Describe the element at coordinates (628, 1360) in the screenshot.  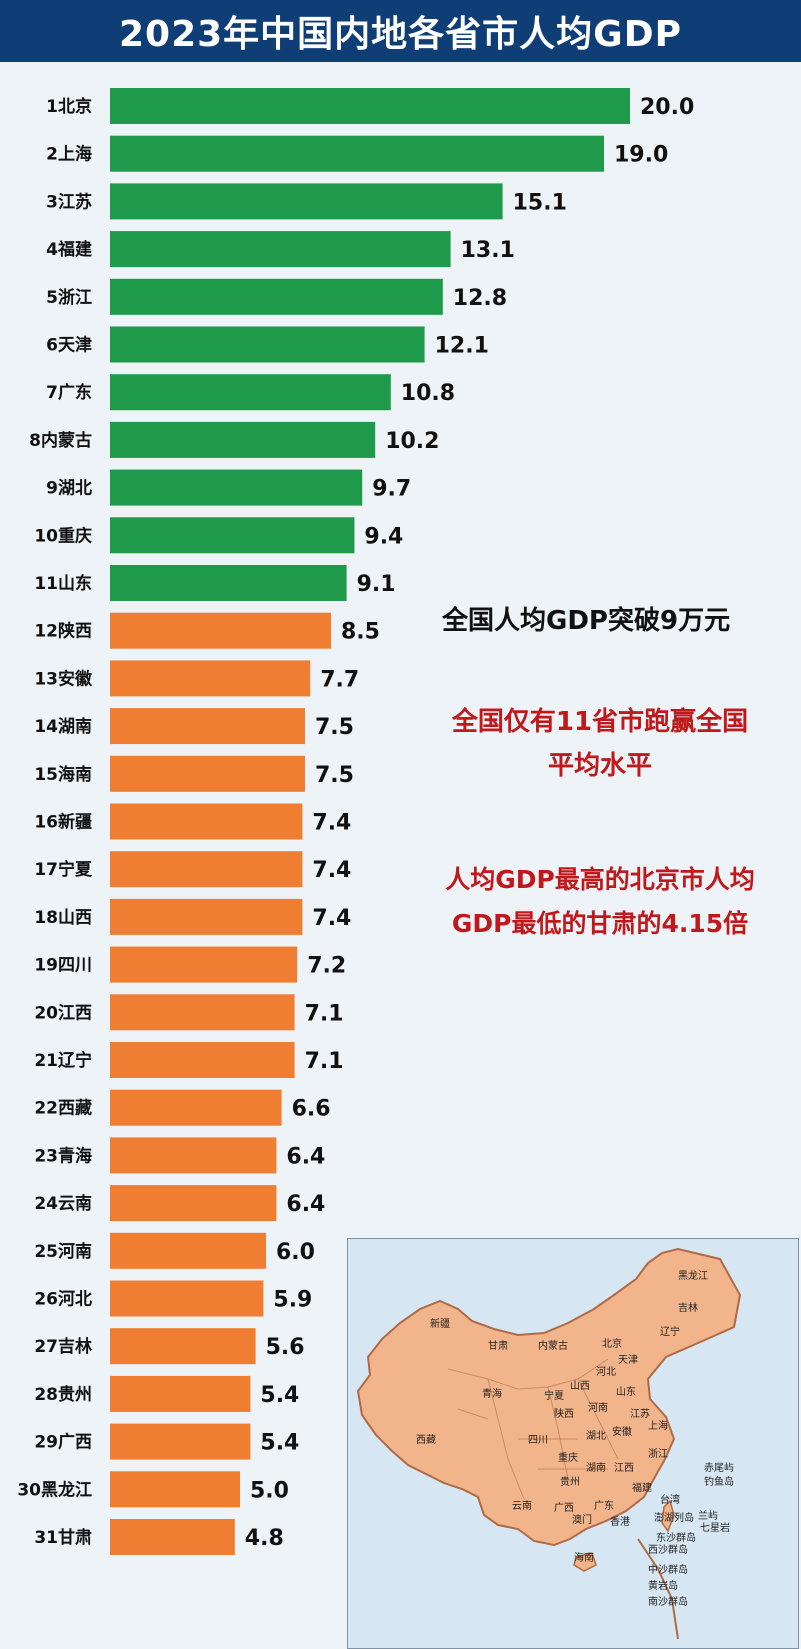
I see `map-label: 天津` at that location.